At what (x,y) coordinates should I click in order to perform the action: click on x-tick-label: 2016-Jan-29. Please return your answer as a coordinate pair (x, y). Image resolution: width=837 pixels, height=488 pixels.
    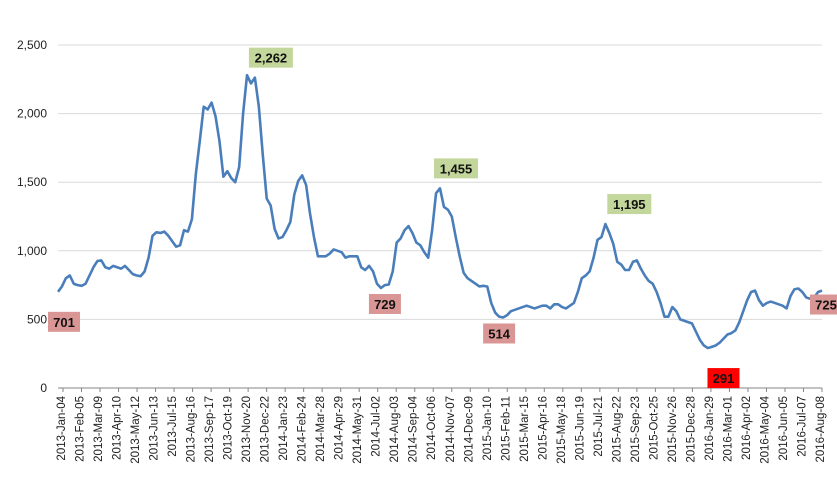
    Looking at the image, I should click on (710, 428).